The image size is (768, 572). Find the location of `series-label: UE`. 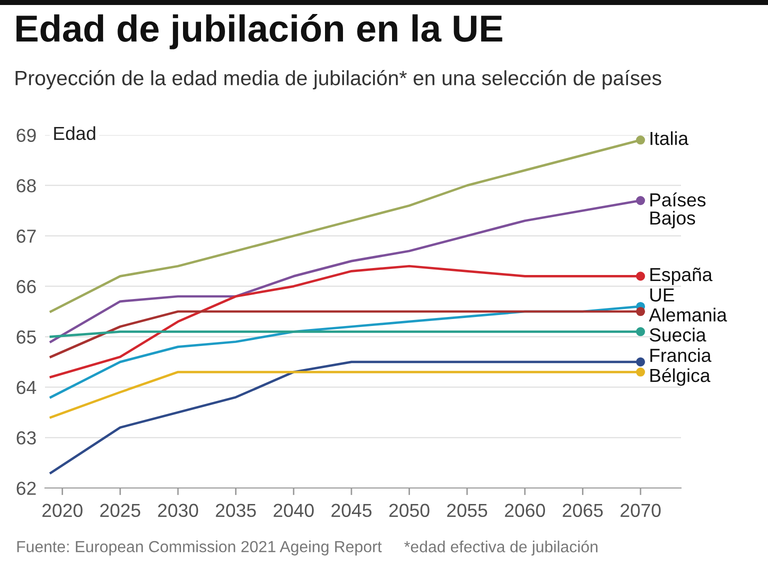

series-label: UE is located at coordinates (662, 295).